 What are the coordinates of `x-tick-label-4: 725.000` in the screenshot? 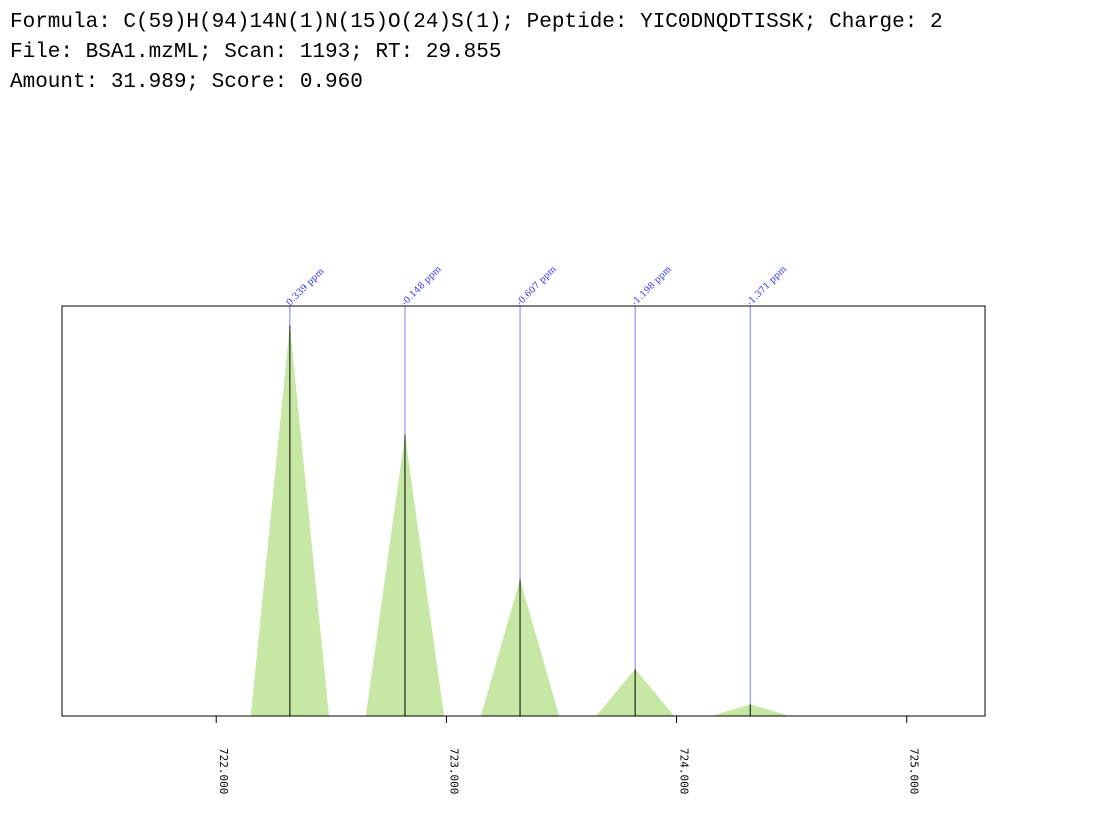 It's located at (914, 771).